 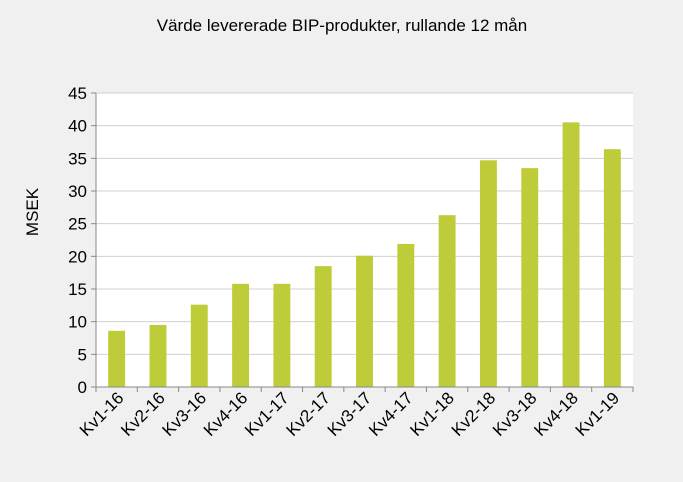 I want to click on x-tick-label: Kv4-18, so click(x=556, y=414).